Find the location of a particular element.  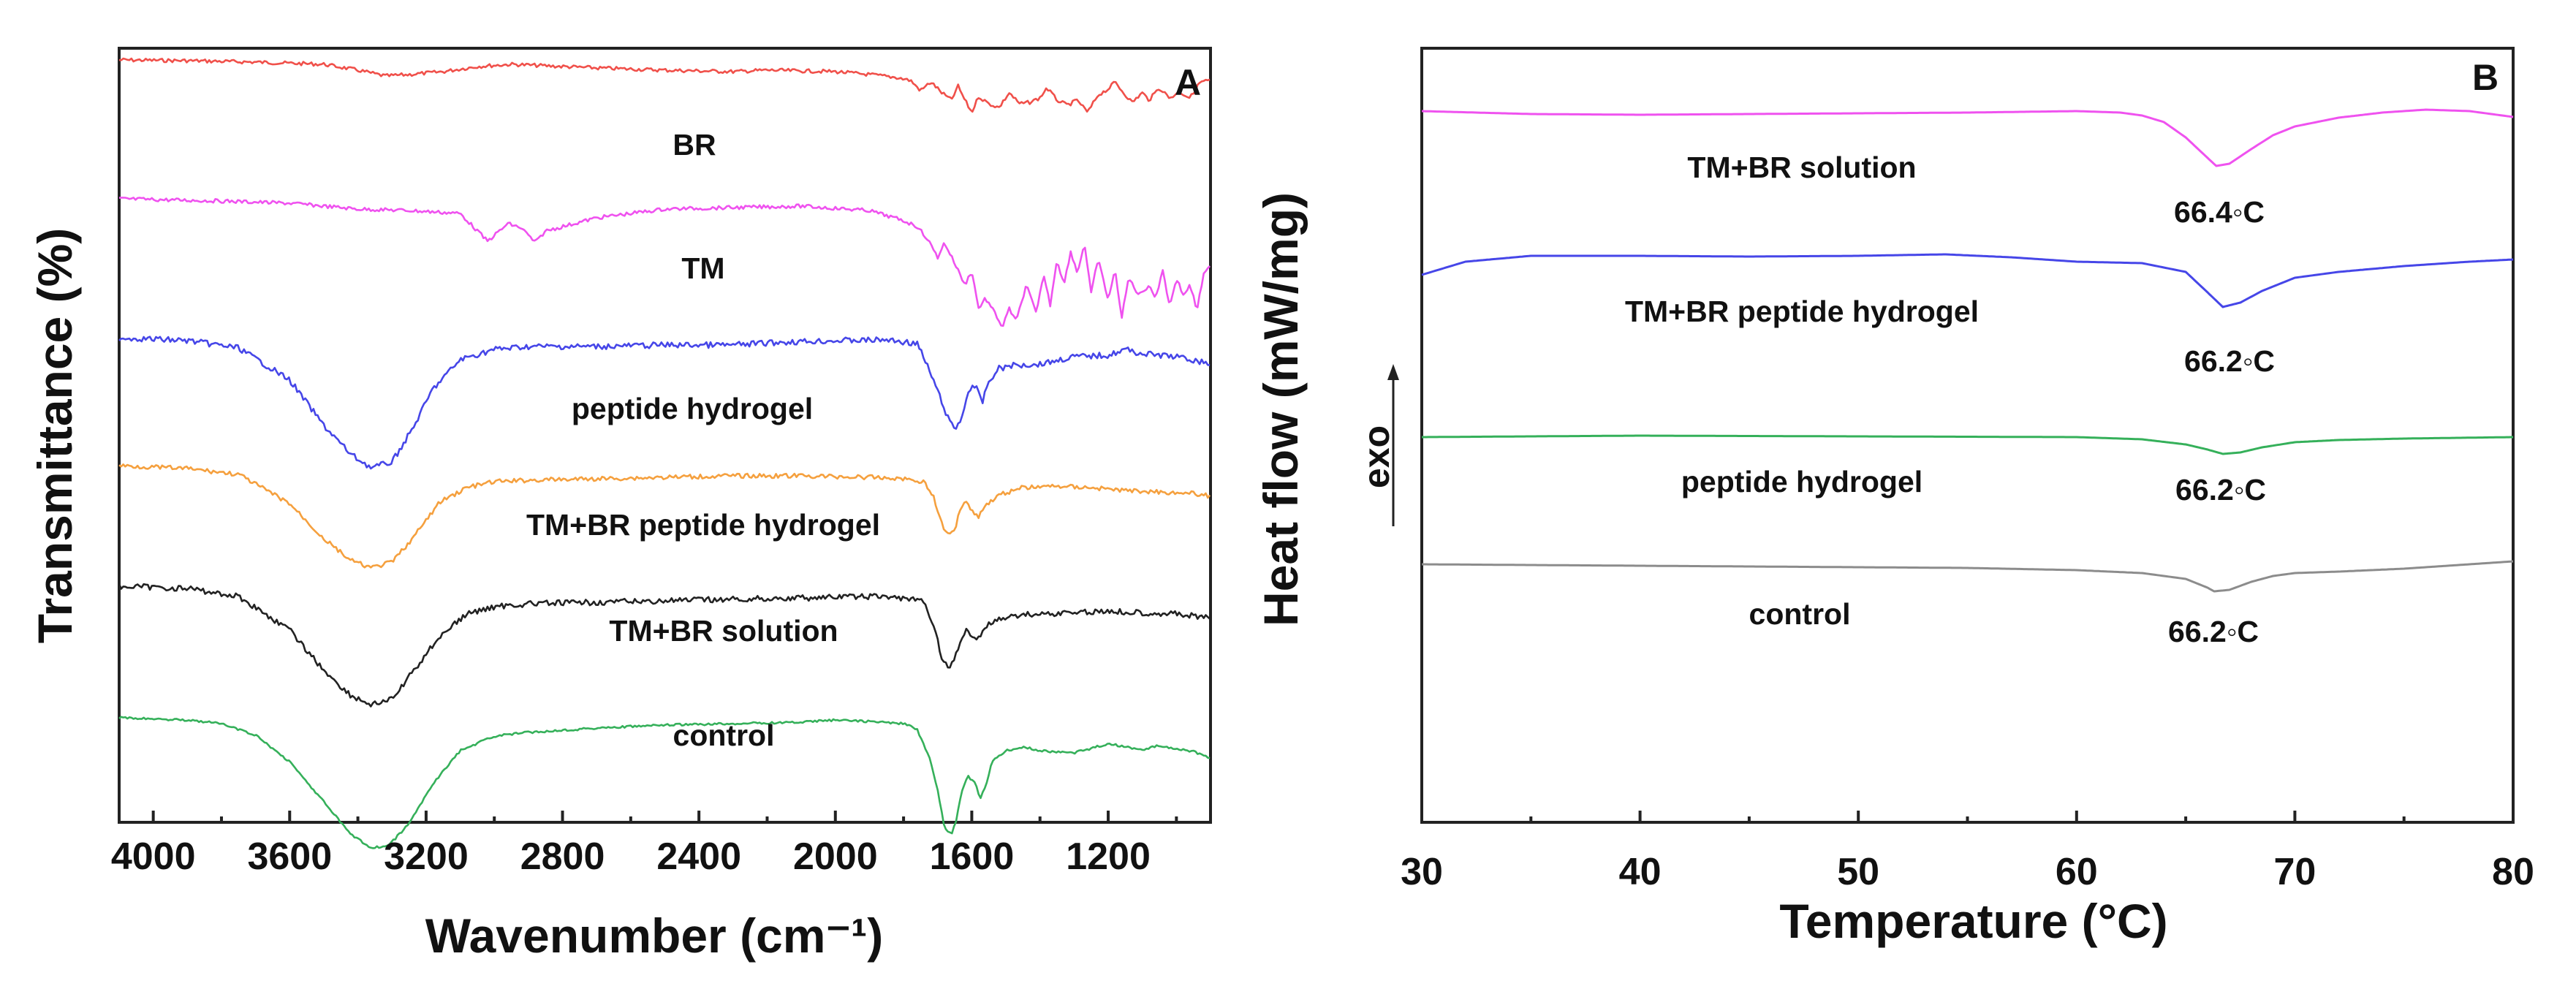

ftir-series-tm-br-peptide-hydrogel is located at coordinates (664, 516).